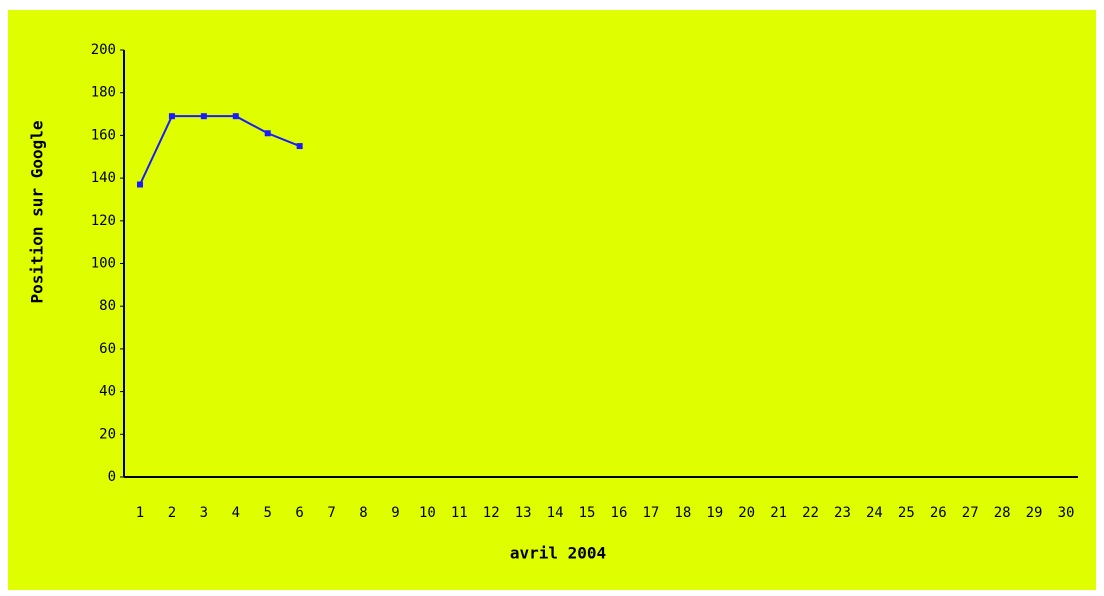 The width and height of the screenshot is (1104, 596). I want to click on data-line, so click(220, 150).